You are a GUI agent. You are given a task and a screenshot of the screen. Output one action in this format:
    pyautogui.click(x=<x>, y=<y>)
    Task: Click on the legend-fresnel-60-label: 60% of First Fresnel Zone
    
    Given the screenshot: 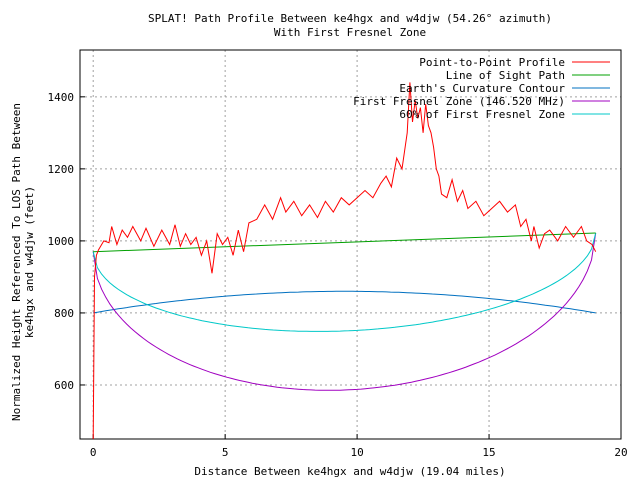 What is the action you would take?
    pyautogui.click(x=482, y=114)
    